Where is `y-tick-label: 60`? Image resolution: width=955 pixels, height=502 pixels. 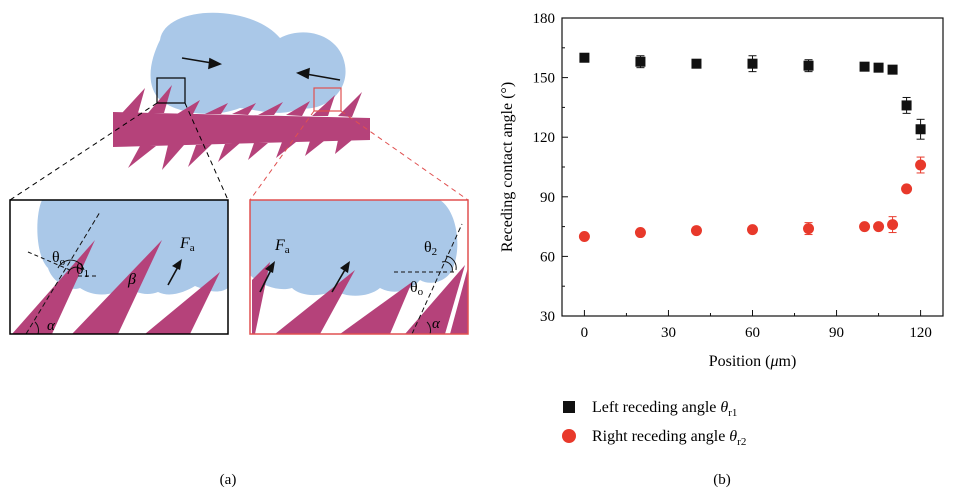
y-tick-label: 60 is located at coordinates (547, 257).